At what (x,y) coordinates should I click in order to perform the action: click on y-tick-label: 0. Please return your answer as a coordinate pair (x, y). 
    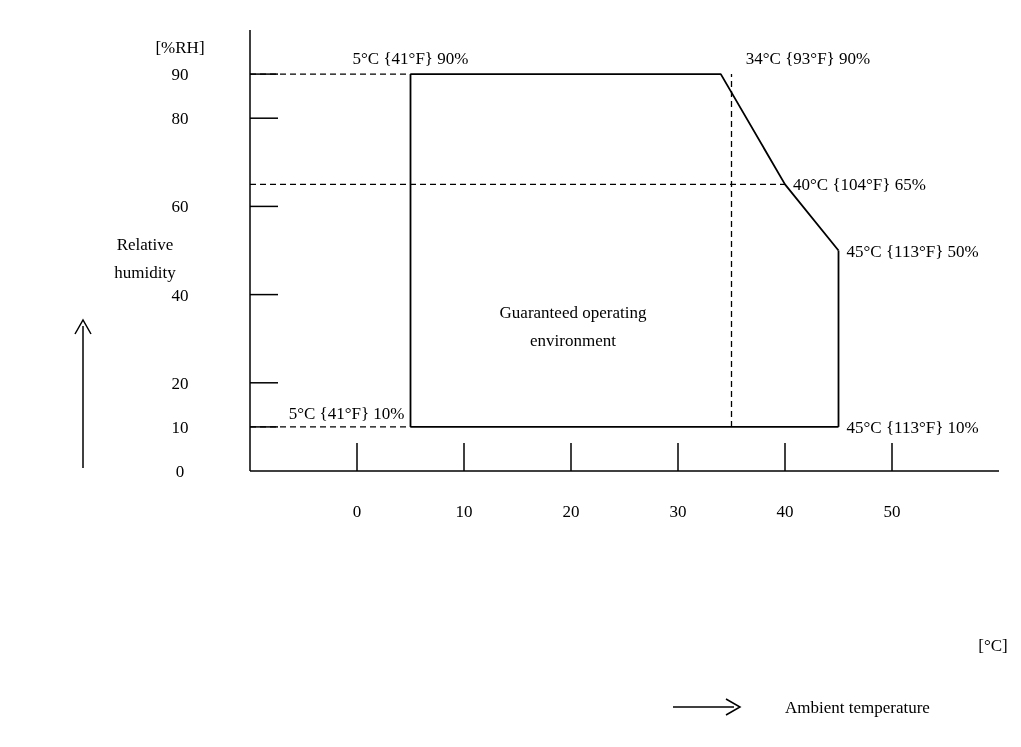
    Looking at the image, I should click on (180, 471).